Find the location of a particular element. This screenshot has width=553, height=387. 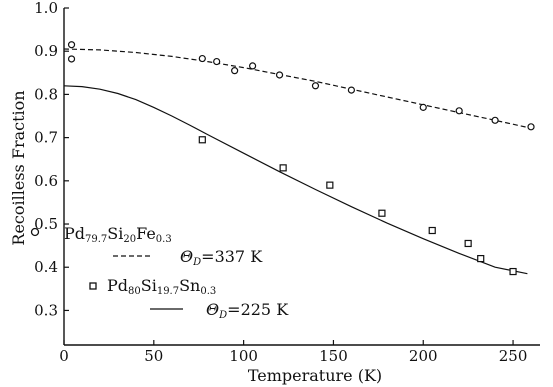

x-tick-label: 200 is located at coordinates (423, 356).